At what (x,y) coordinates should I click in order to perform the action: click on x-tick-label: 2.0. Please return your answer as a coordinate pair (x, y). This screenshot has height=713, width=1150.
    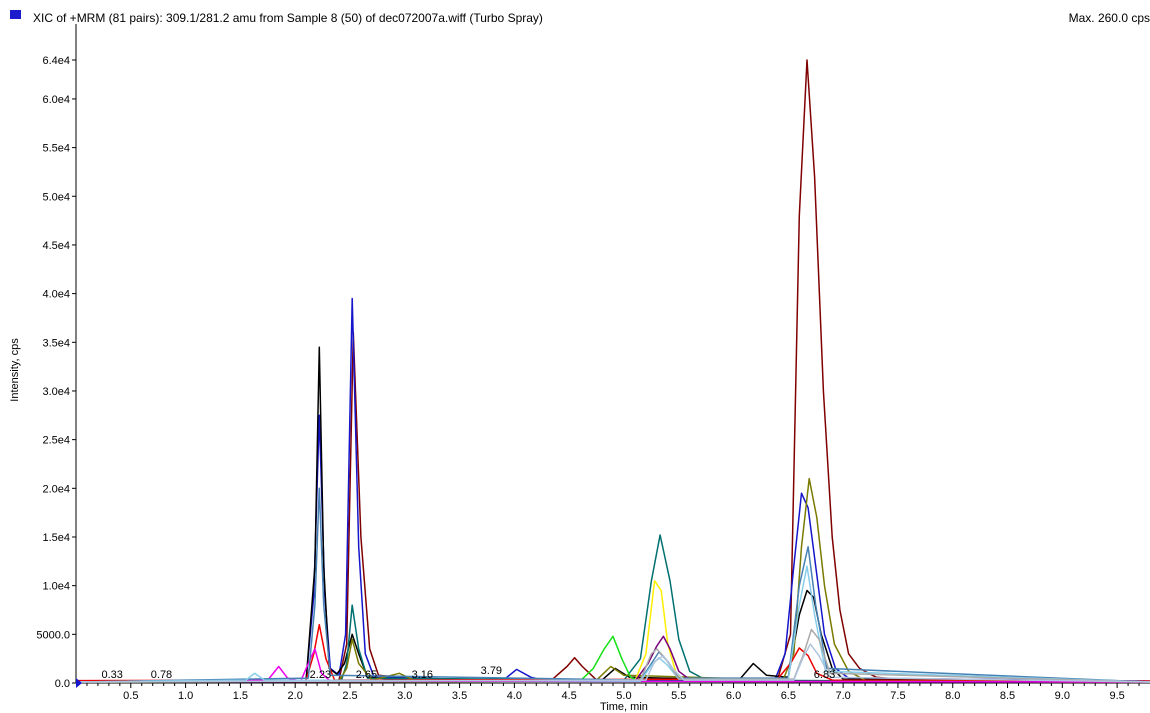
    Looking at the image, I should click on (295, 696).